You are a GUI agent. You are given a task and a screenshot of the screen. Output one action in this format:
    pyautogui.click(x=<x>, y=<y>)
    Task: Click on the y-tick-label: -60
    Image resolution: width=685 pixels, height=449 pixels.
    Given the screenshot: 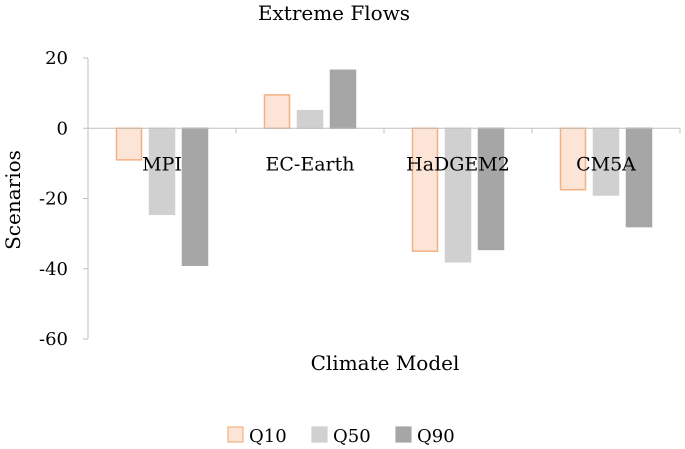 What is the action you would take?
    pyautogui.click(x=53, y=339)
    